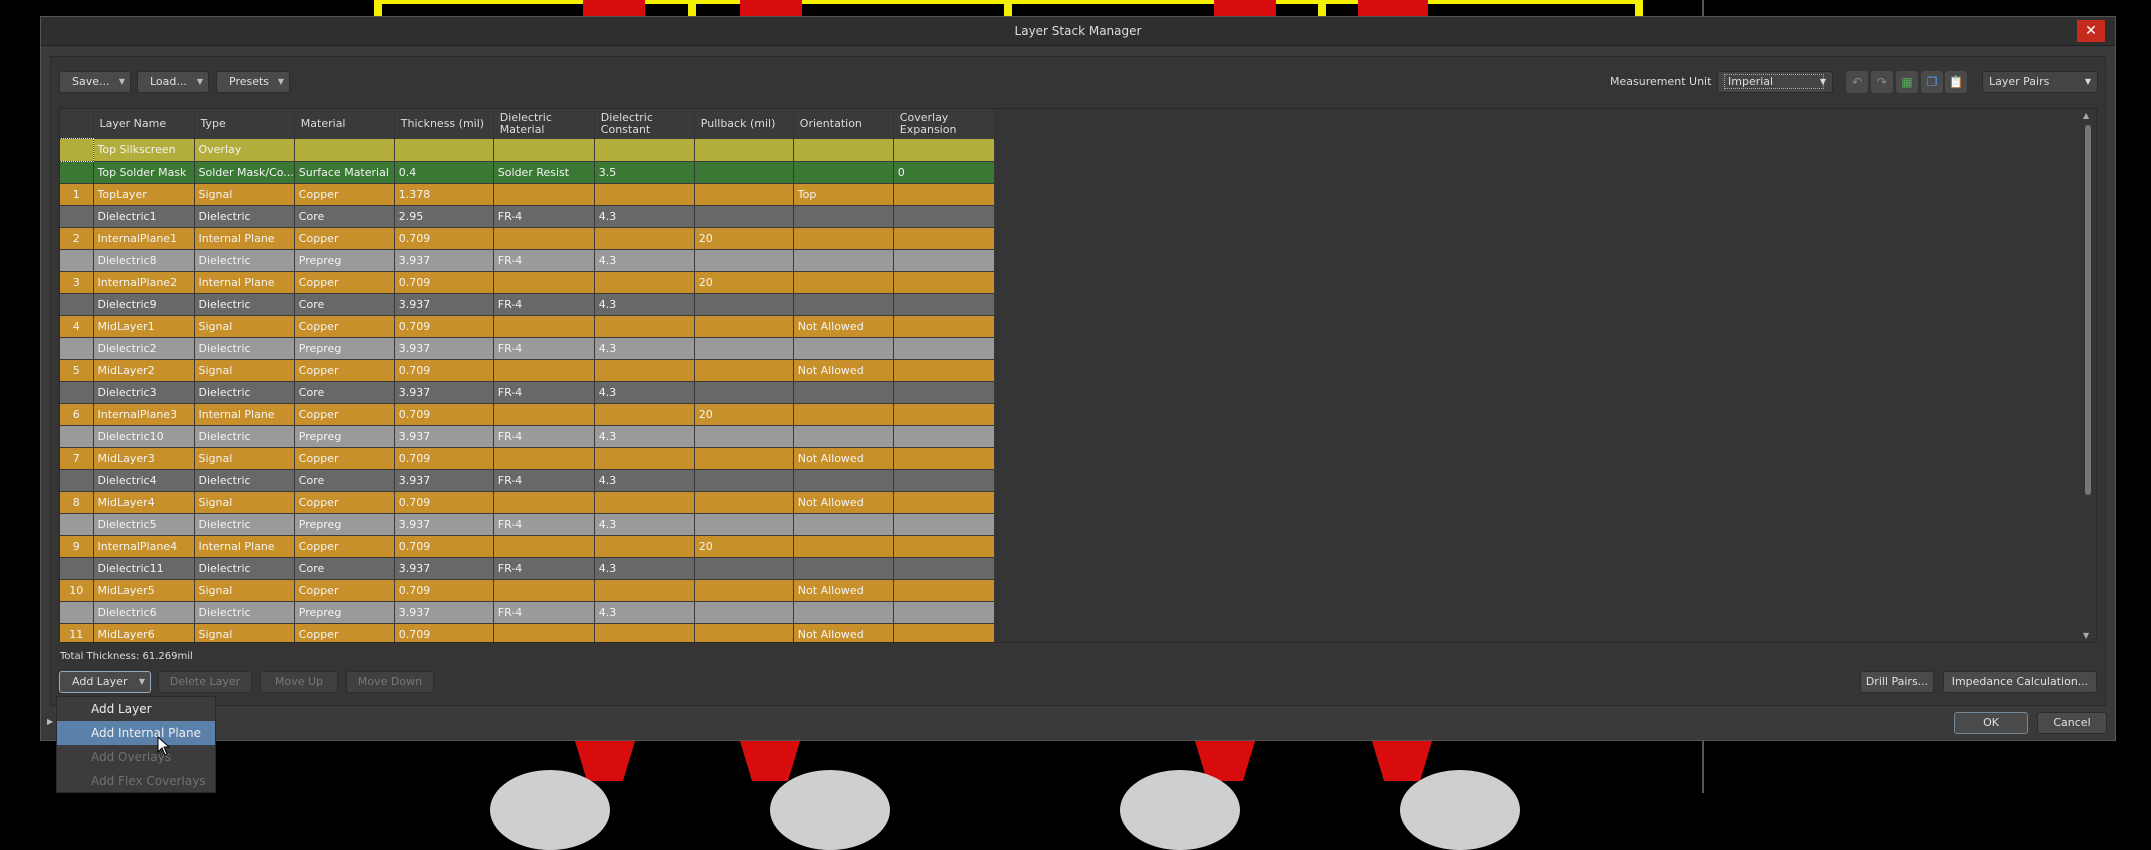  Describe the element at coordinates (144, 480) in the screenshot. I see `table-cell: Dielectric4` at that location.